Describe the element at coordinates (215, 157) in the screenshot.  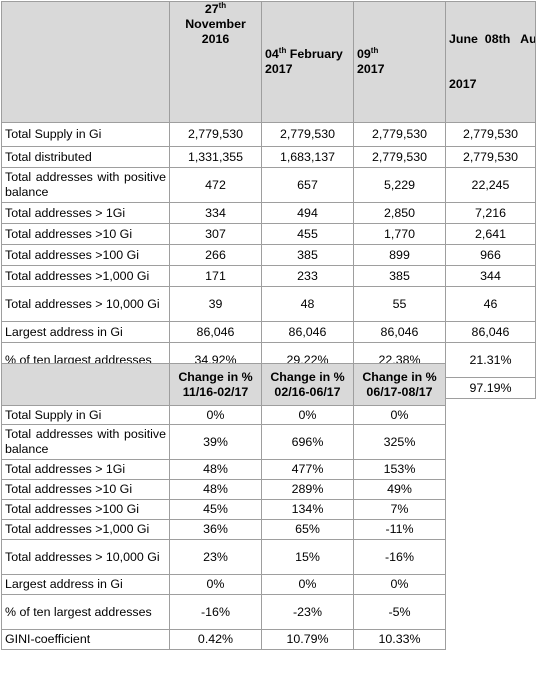
I see `distribution-cell: 1,331,355` at that location.